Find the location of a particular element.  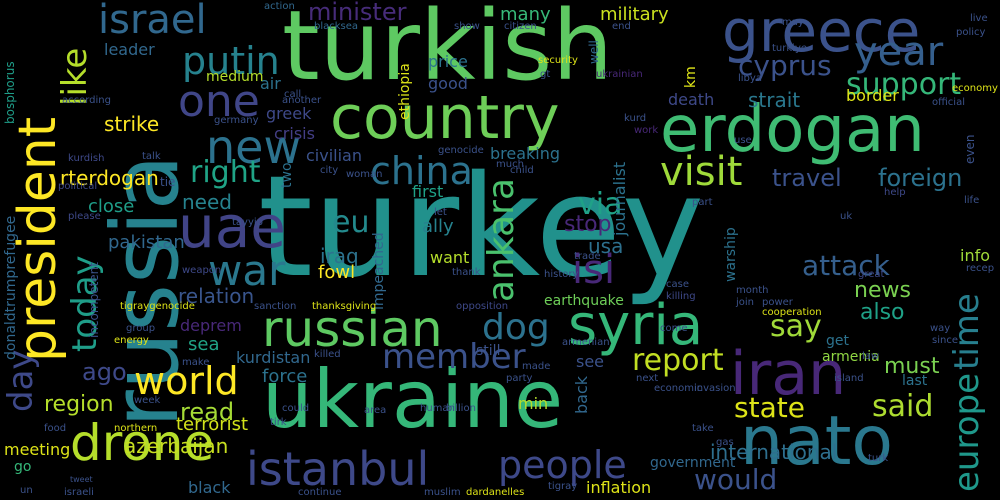

word-visit: visit is located at coordinates (701, 172).